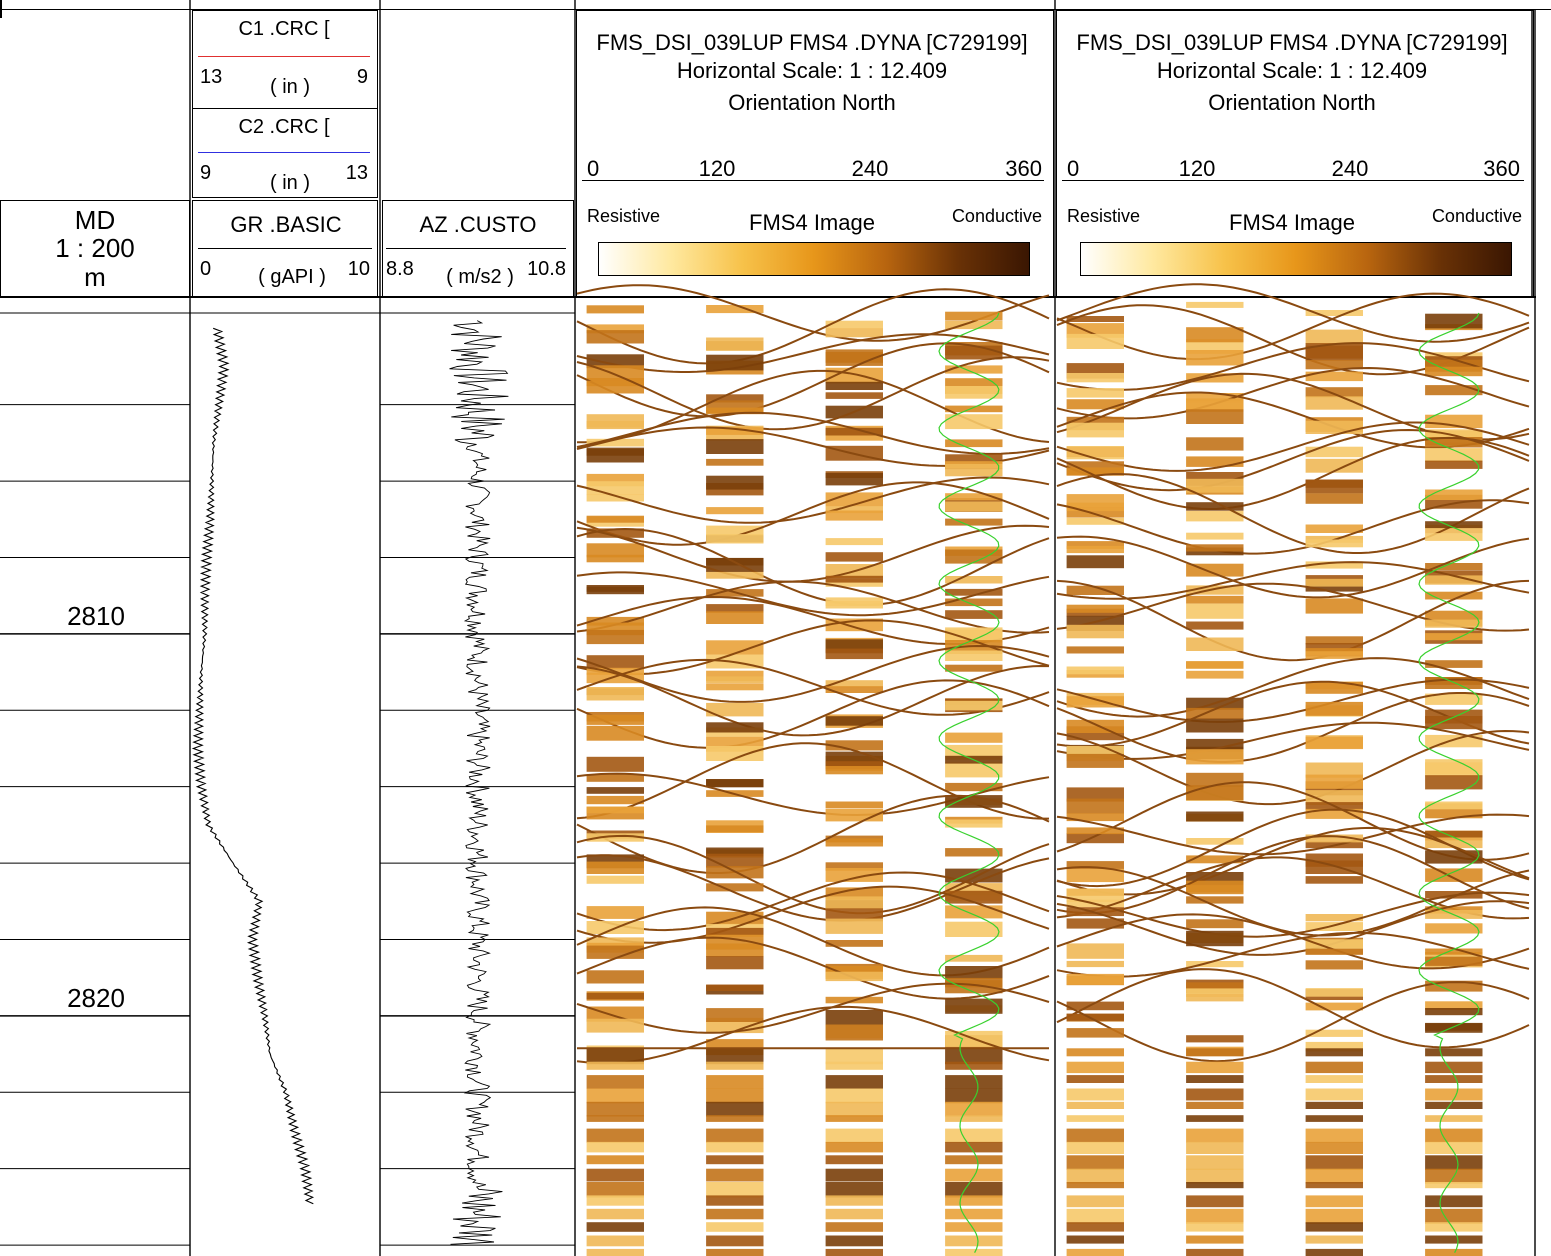 Image resolution: width=1551 pixels, height=1256 pixels. What do you see at coordinates (1292, 102) in the screenshot?
I see `image2-orientation: Orientation North` at bounding box center [1292, 102].